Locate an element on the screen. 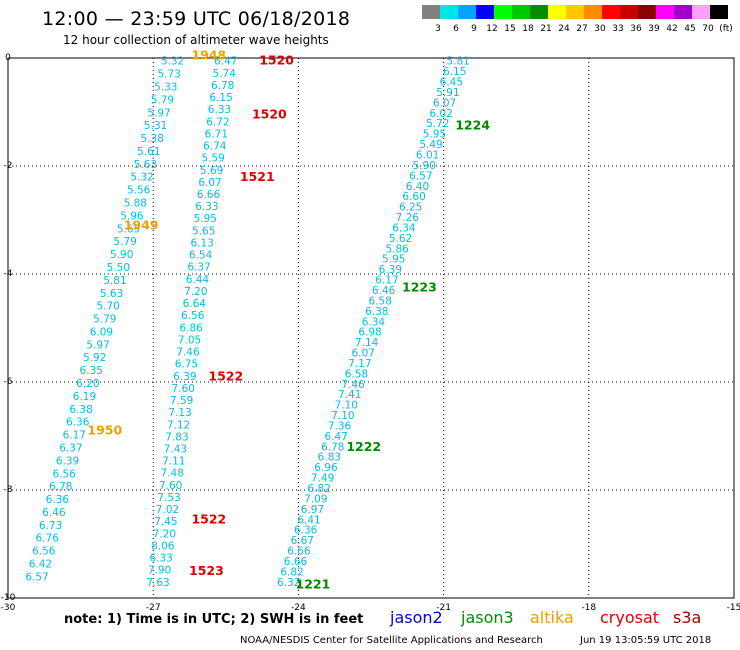  swh-value-jason3: 6.07 is located at coordinates (363, 354).